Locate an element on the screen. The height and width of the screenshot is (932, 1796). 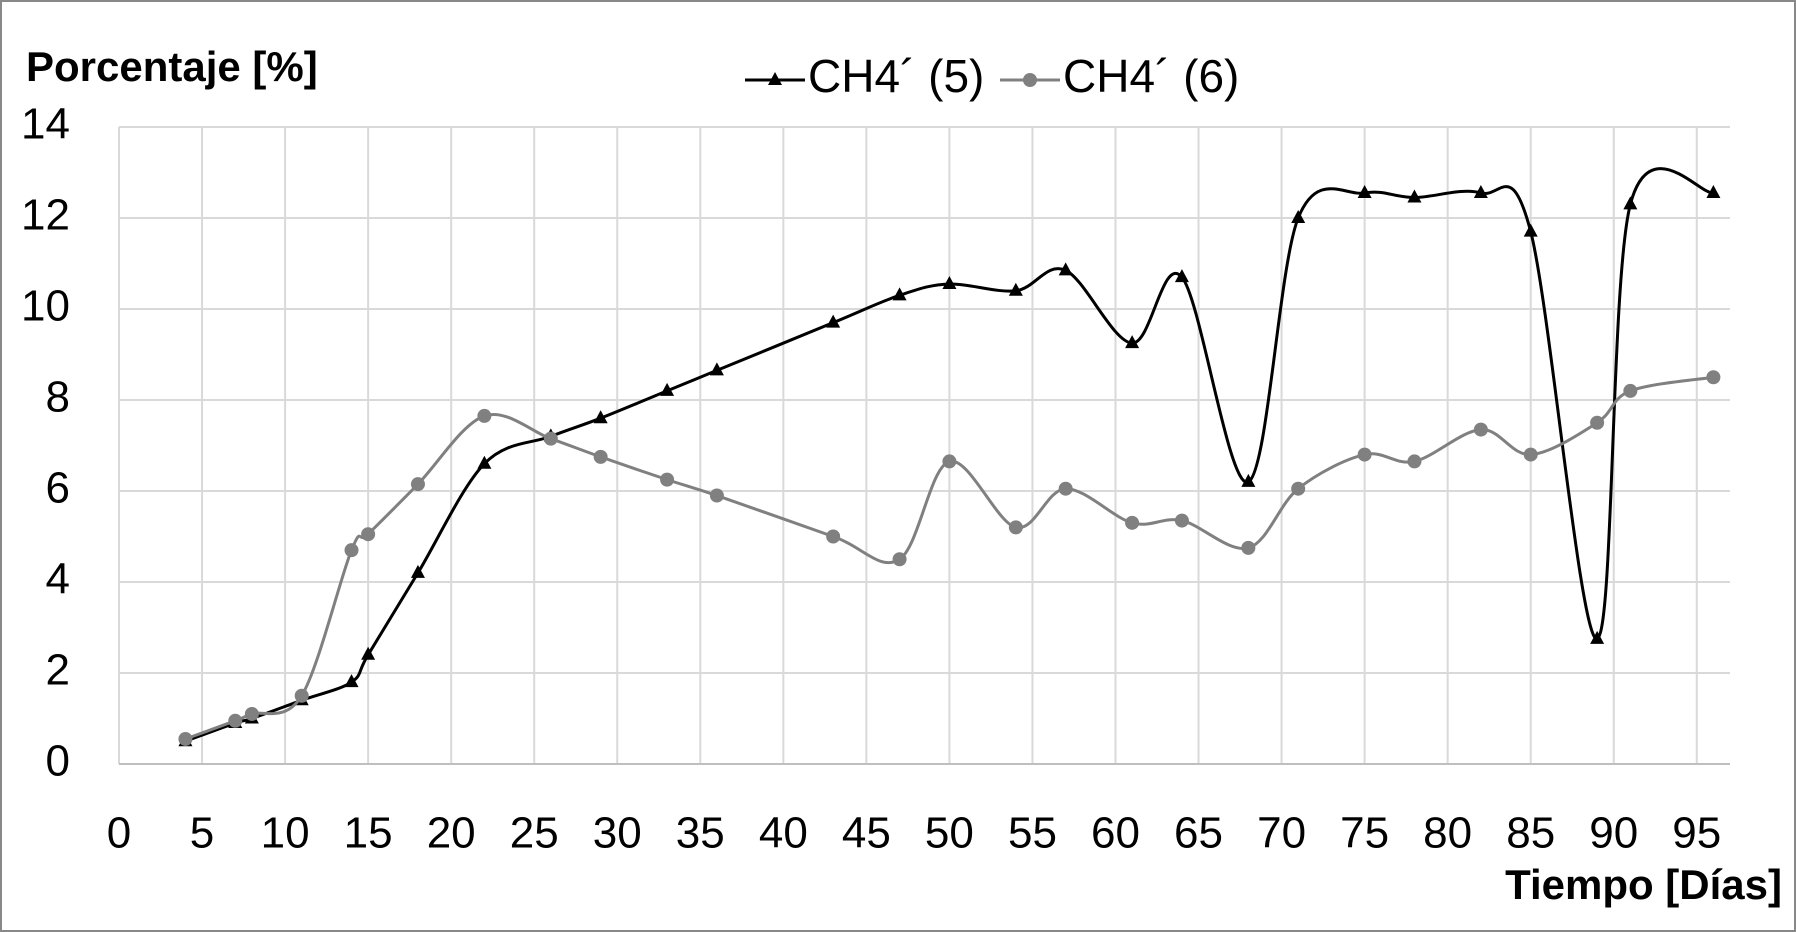
x-tick-label: 75 is located at coordinates (1364, 833).